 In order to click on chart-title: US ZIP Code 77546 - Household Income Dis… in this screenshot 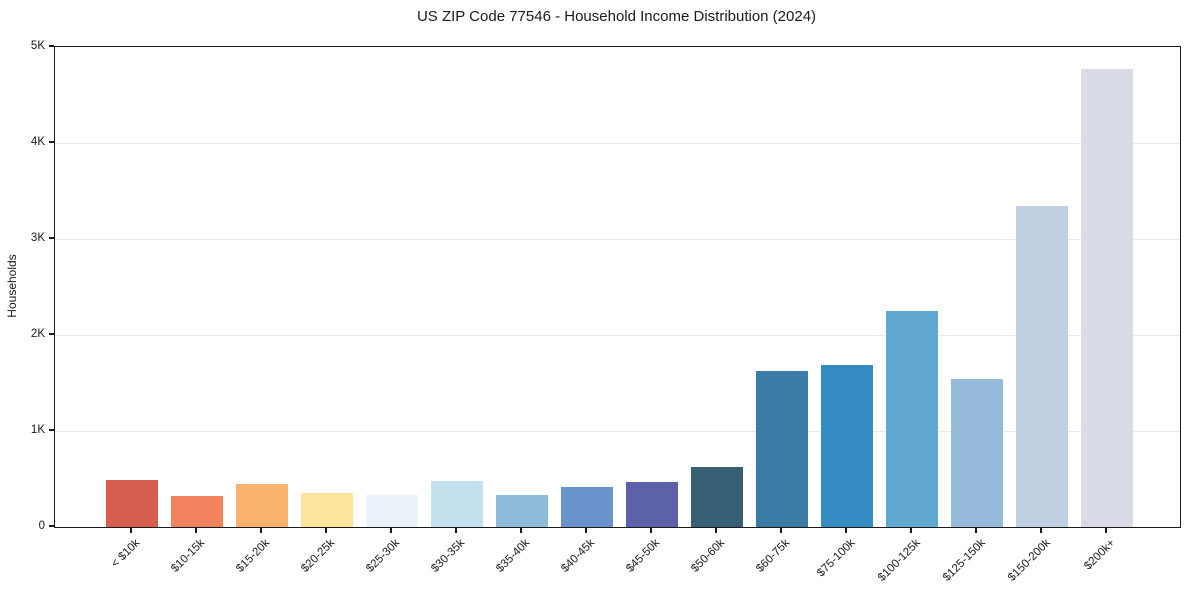, I will do `click(616, 16)`.